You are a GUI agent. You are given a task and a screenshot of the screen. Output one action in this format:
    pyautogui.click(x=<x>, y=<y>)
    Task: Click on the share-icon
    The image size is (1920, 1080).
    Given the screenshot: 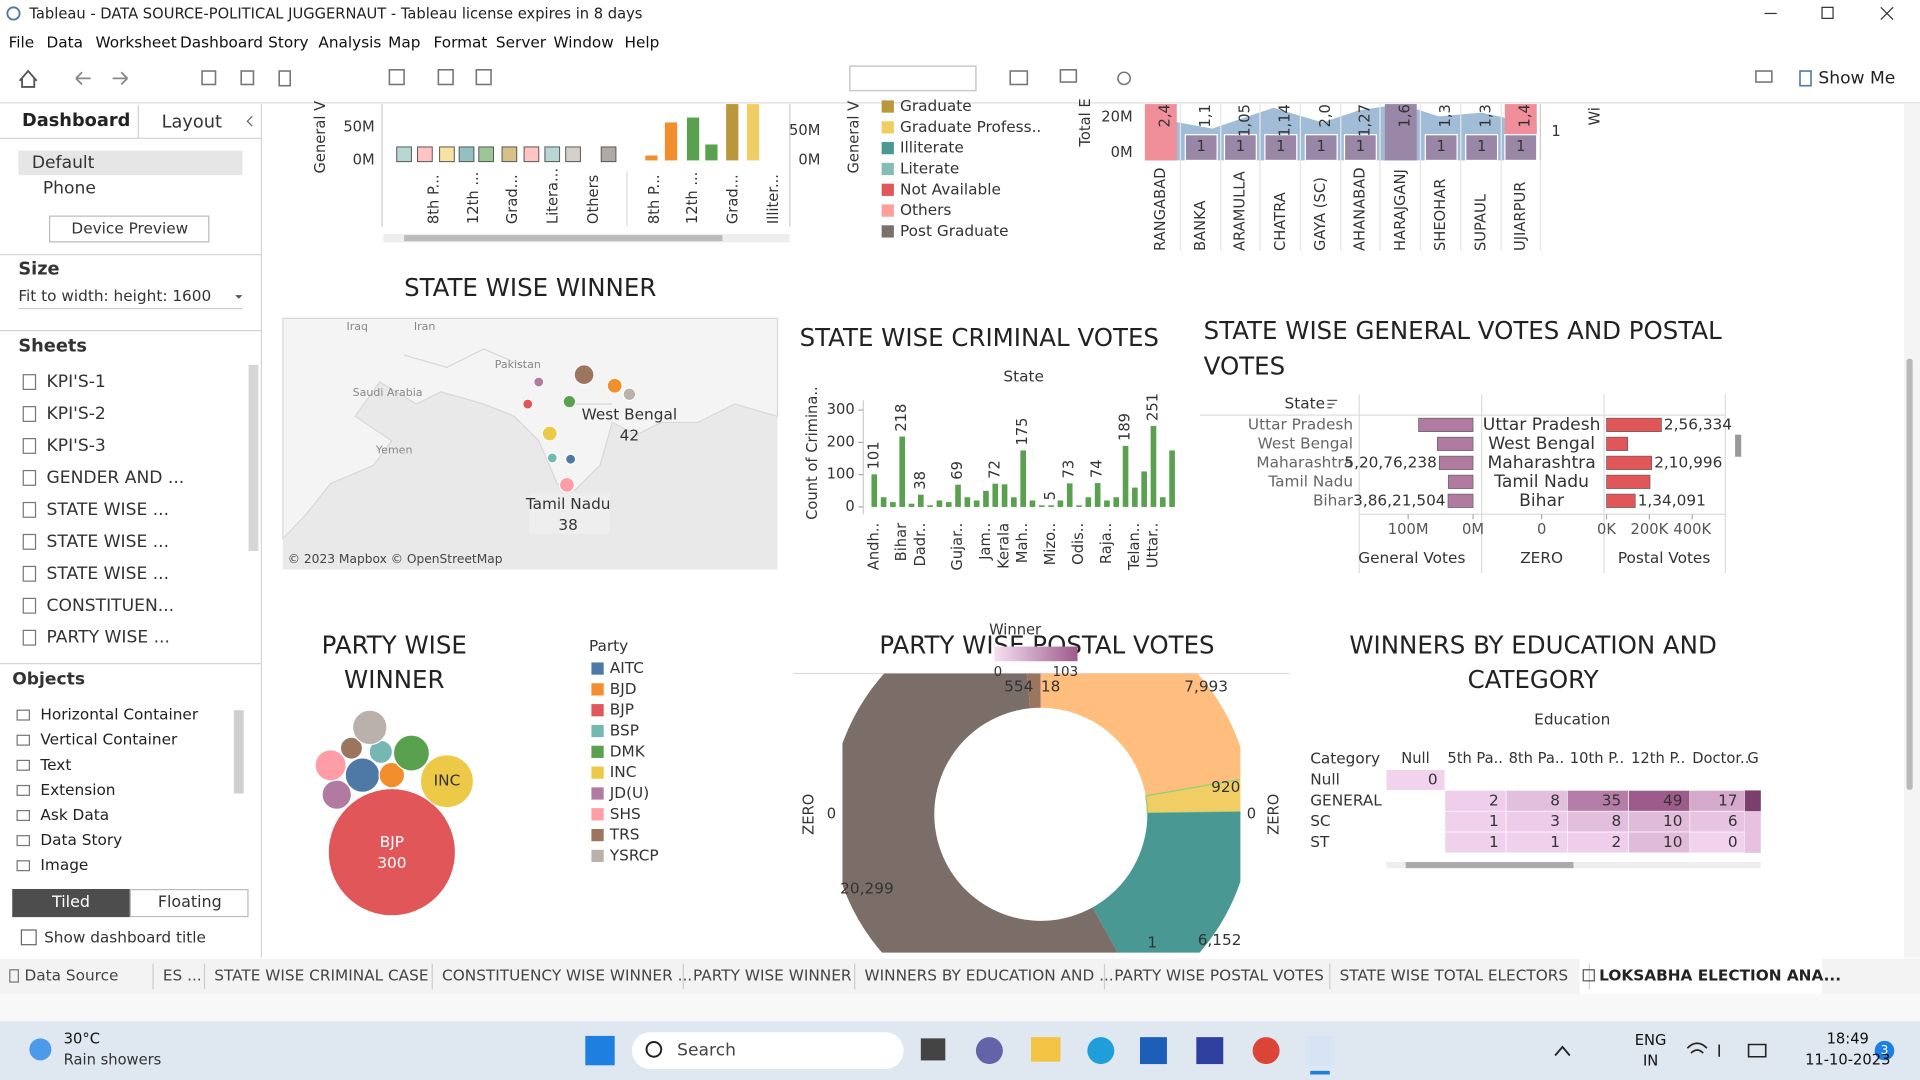 What is the action you would take?
    pyautogui.click(x=1124, y=78)
    